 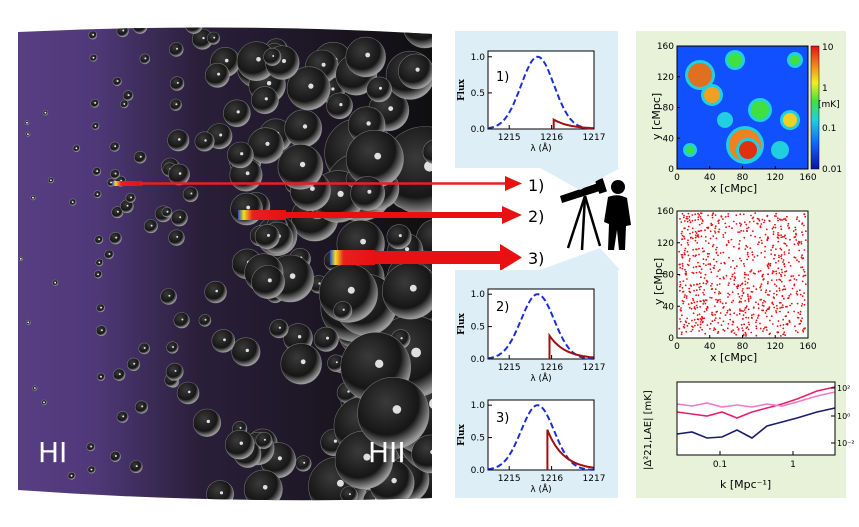 What do you see at coordinates (669, 307) in the screenshot?
I see `y-tick: 40` at bounding box center [669, 307].